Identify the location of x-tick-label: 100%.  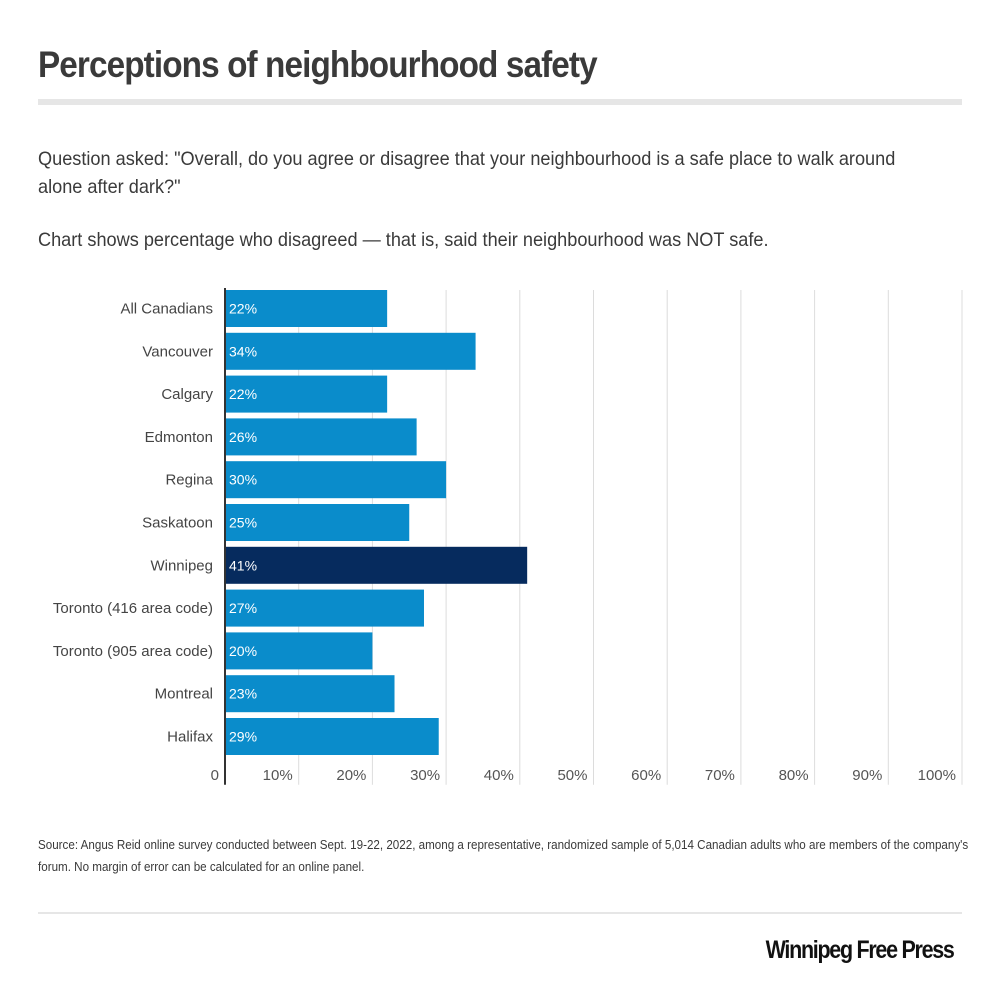
(937, 775).